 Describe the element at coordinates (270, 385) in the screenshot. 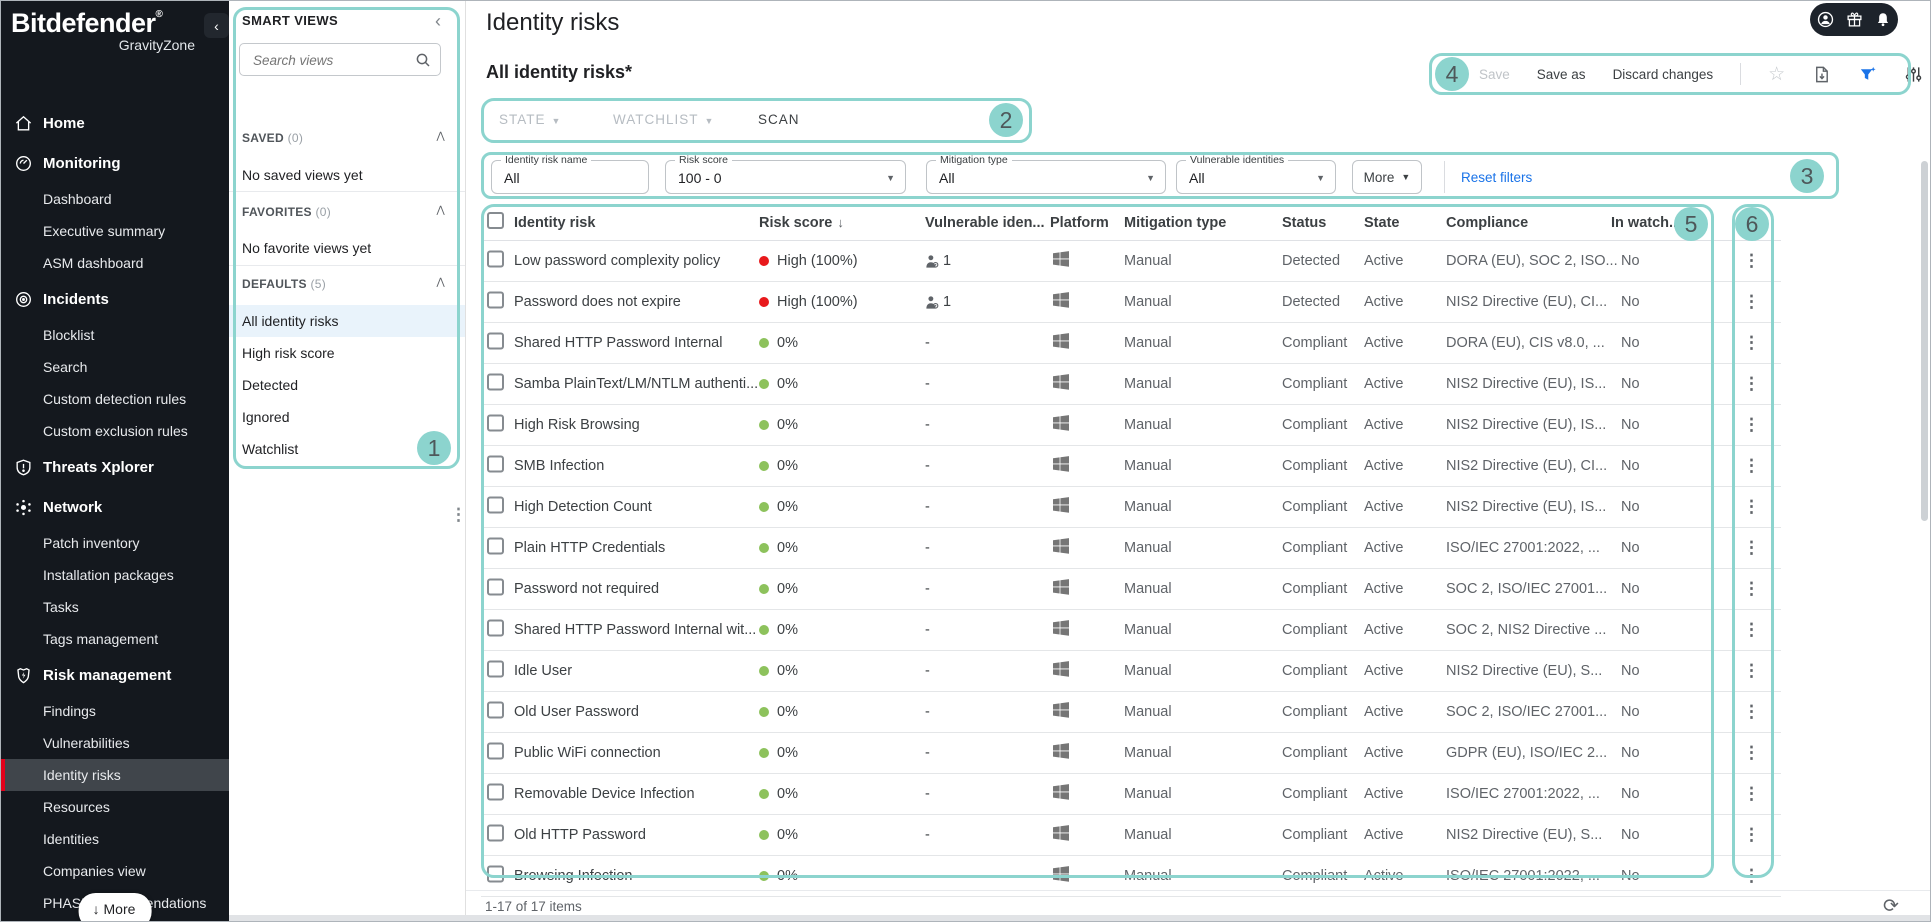

I see `smart-view-detected: Detected` at that location.